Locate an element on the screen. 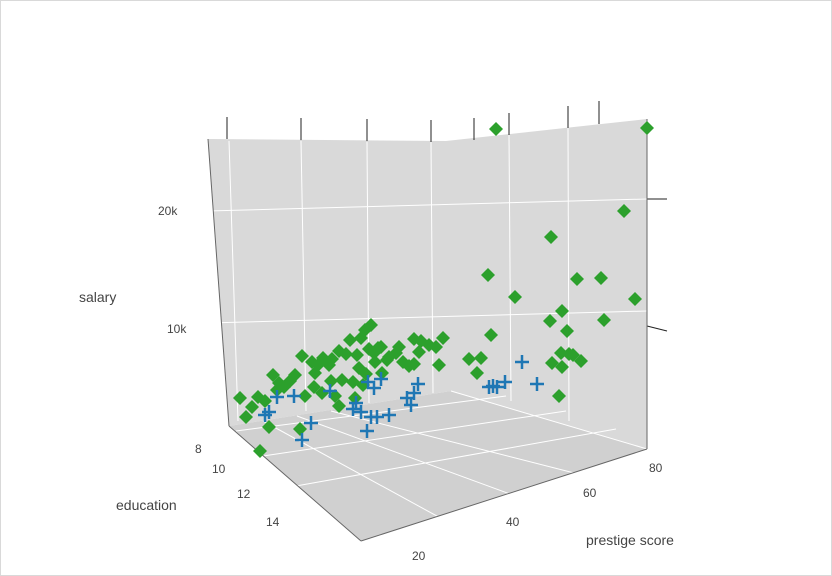 This screenshot has width=832, height=576. z-tick-label: 20k is located at coordinates (168, 211).